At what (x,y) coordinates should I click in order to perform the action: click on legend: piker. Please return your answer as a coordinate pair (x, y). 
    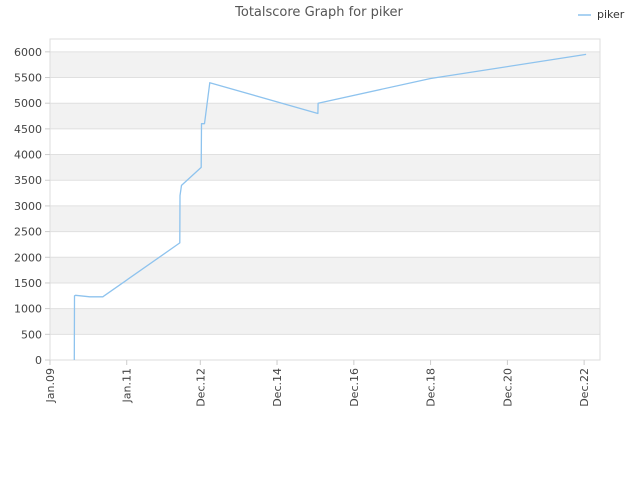
    Looking at the image, I should click on (601, 14).